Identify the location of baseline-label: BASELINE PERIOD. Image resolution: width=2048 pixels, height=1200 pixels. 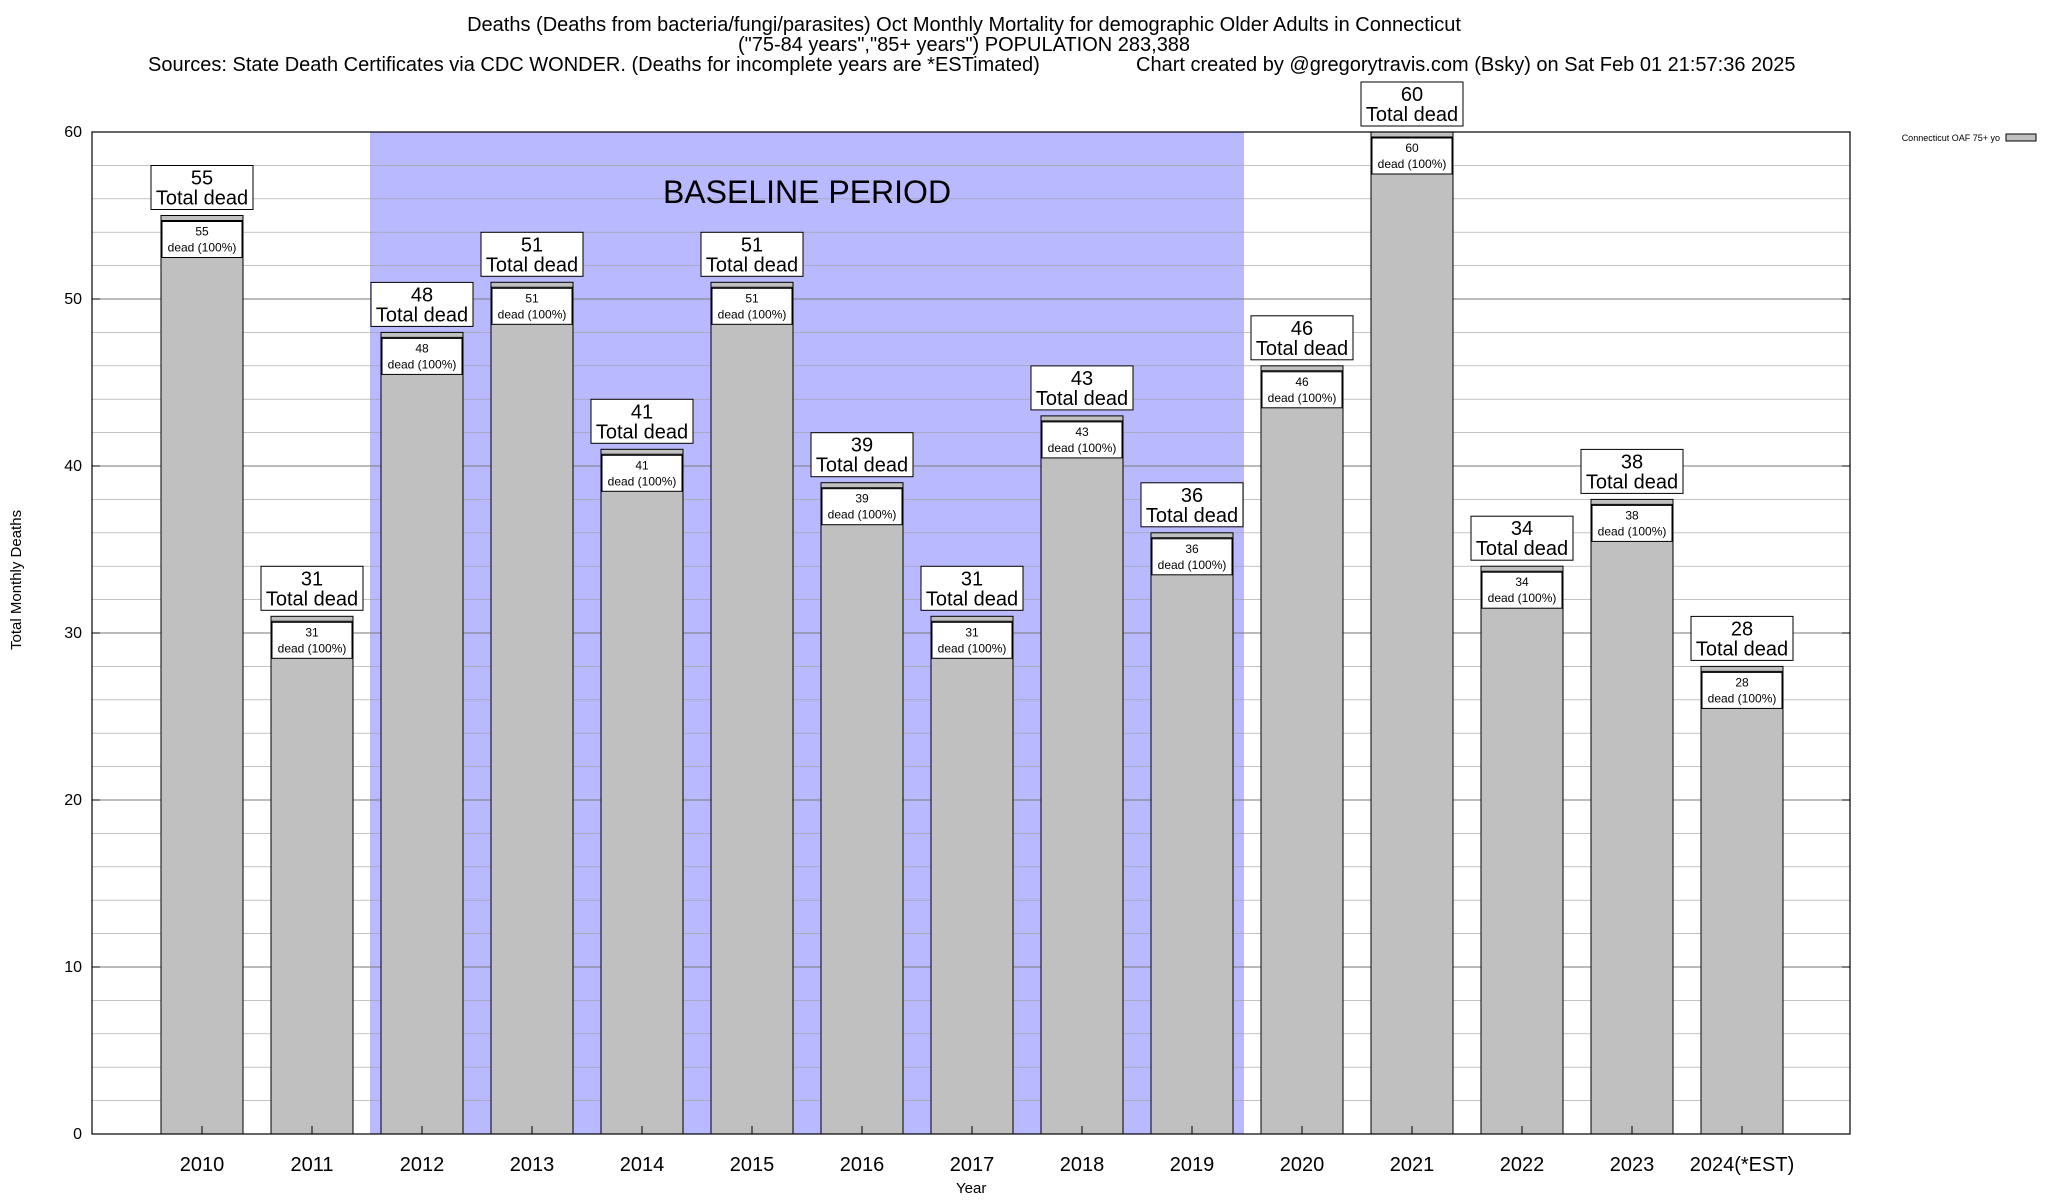
(807, 192).